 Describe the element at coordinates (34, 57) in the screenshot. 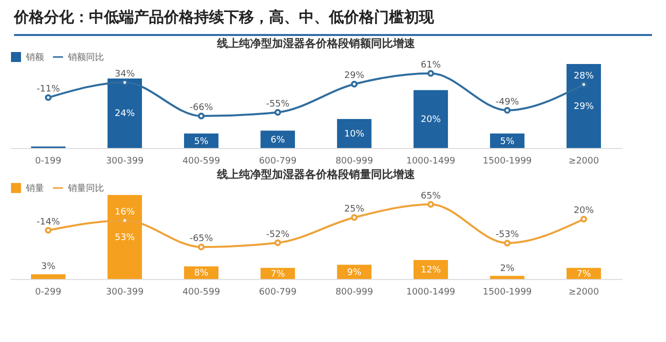

I see `legend-label: 销额` at that location.